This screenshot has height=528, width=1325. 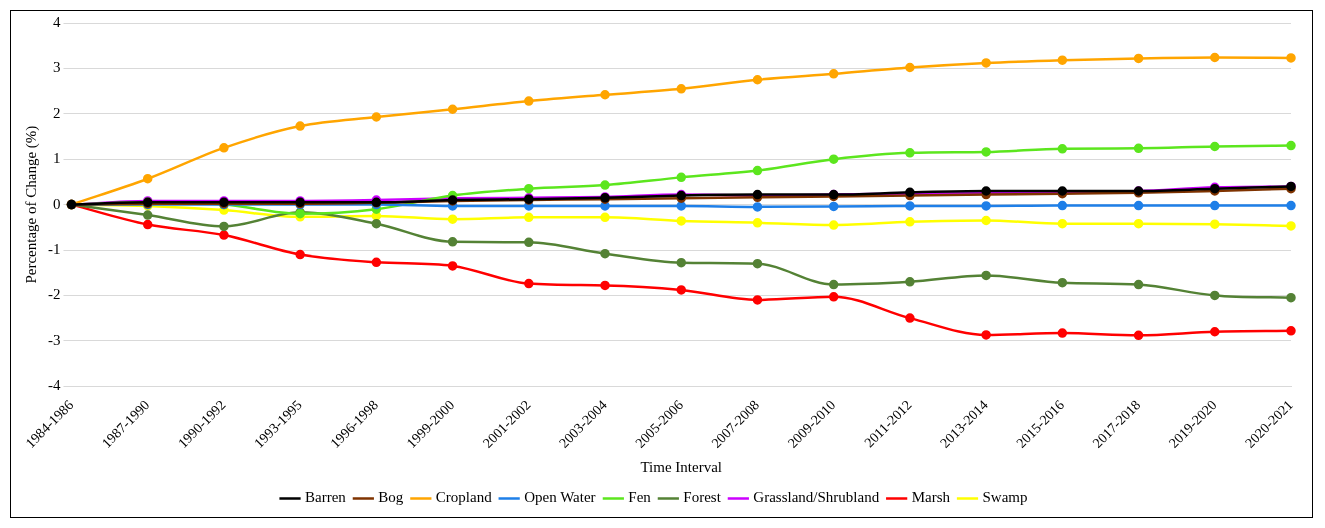 I want to click on legend-label: Bog, so click(x=391, y=497).